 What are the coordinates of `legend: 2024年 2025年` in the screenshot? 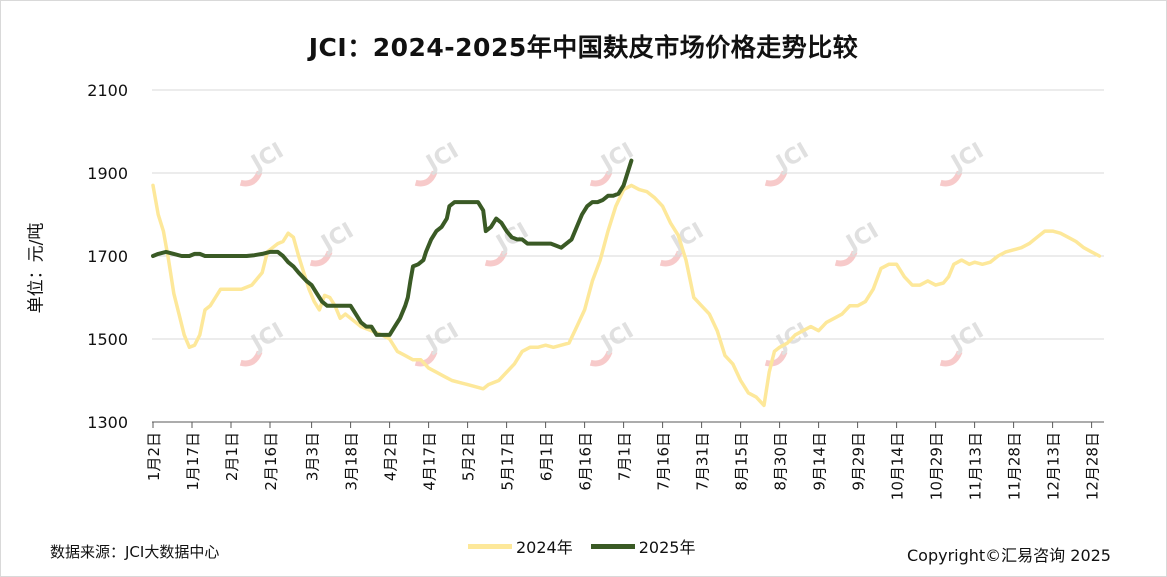 It's located at (590, 546).